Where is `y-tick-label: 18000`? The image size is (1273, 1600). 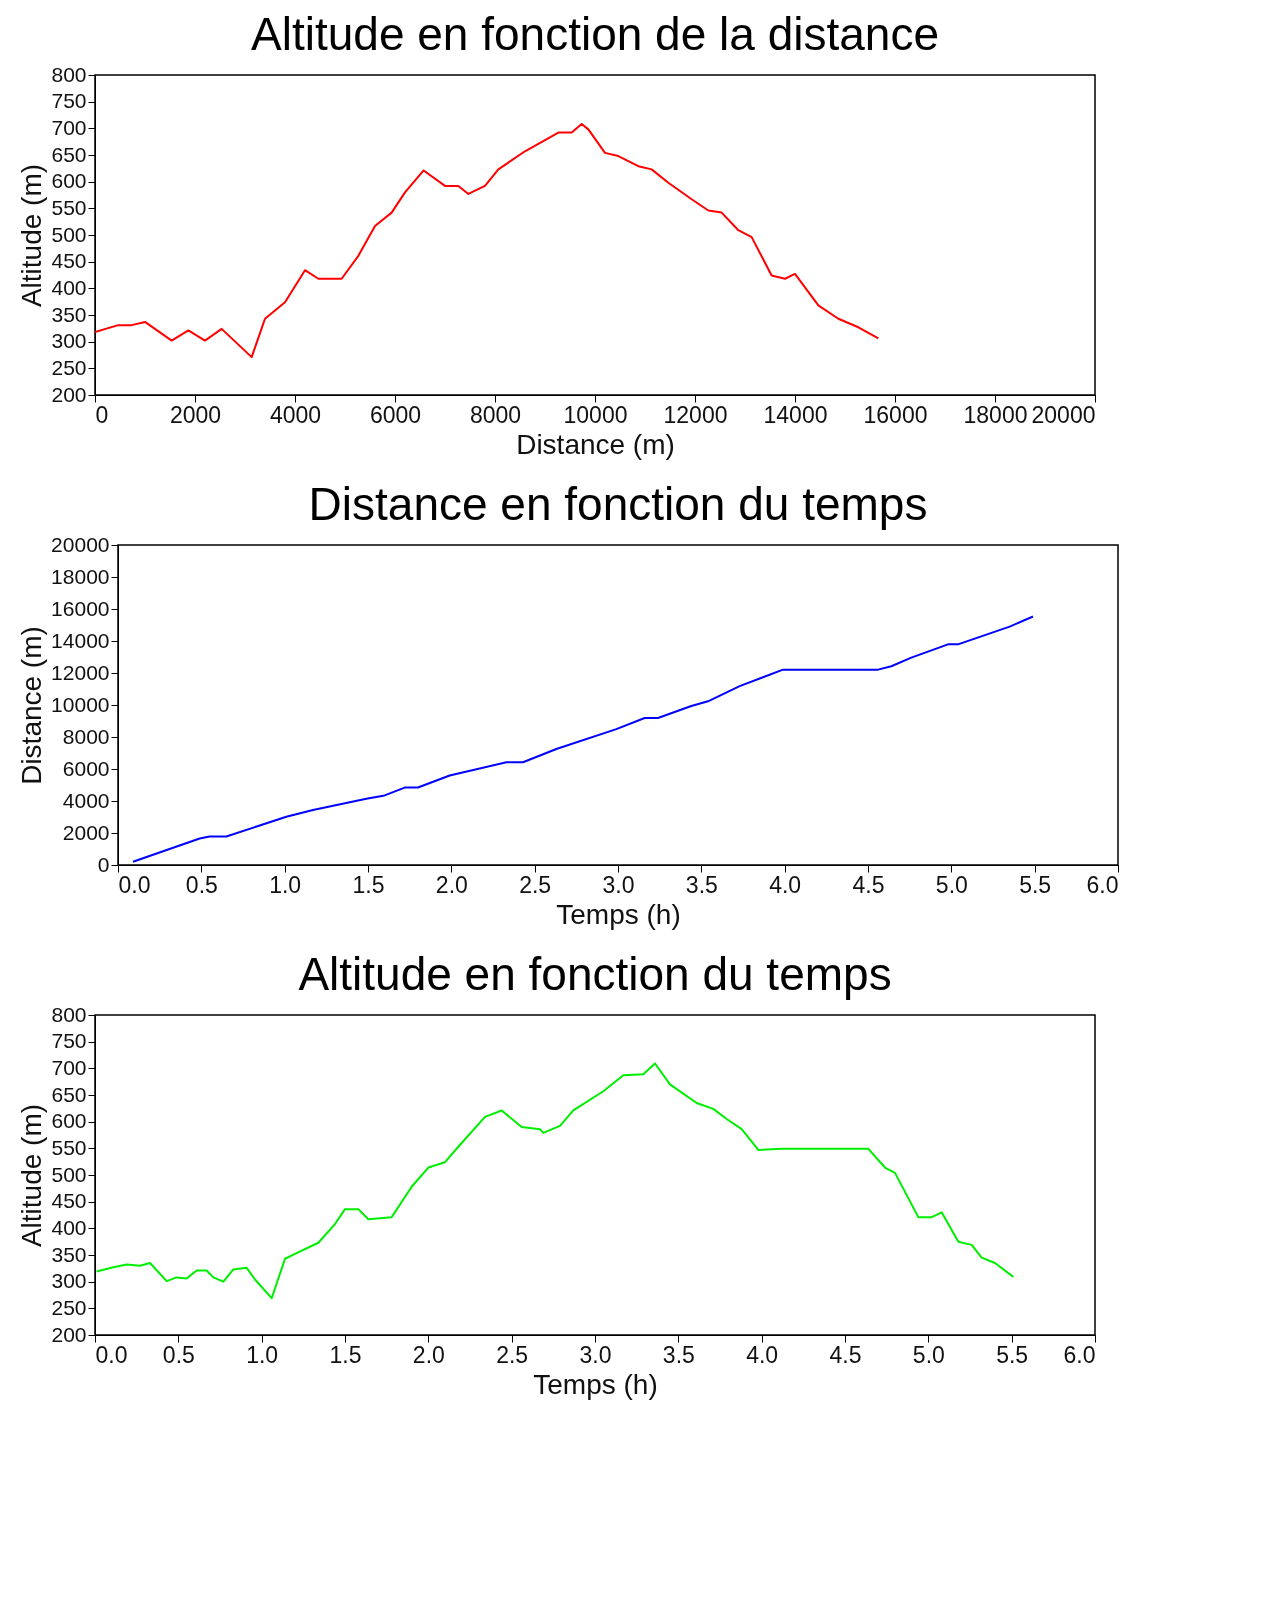
y-tick-label: 18000 is located at coordinates (80, 576).